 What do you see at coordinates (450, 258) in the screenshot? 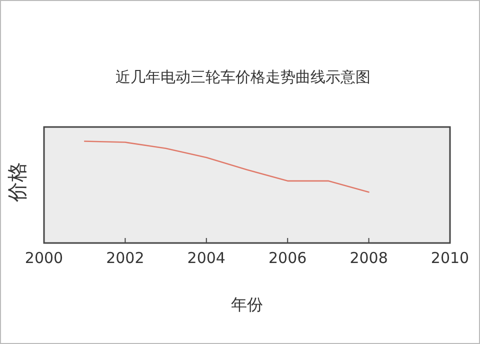
I see `x-tick-label: 2010` at bounding box center [450, 258].